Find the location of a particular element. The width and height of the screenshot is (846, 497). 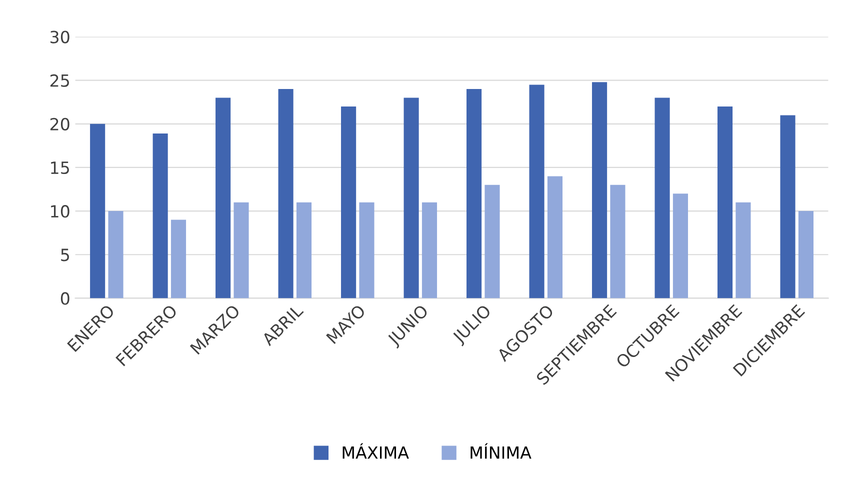

y-tick-label: 20 is located at coordinates (60, 124).